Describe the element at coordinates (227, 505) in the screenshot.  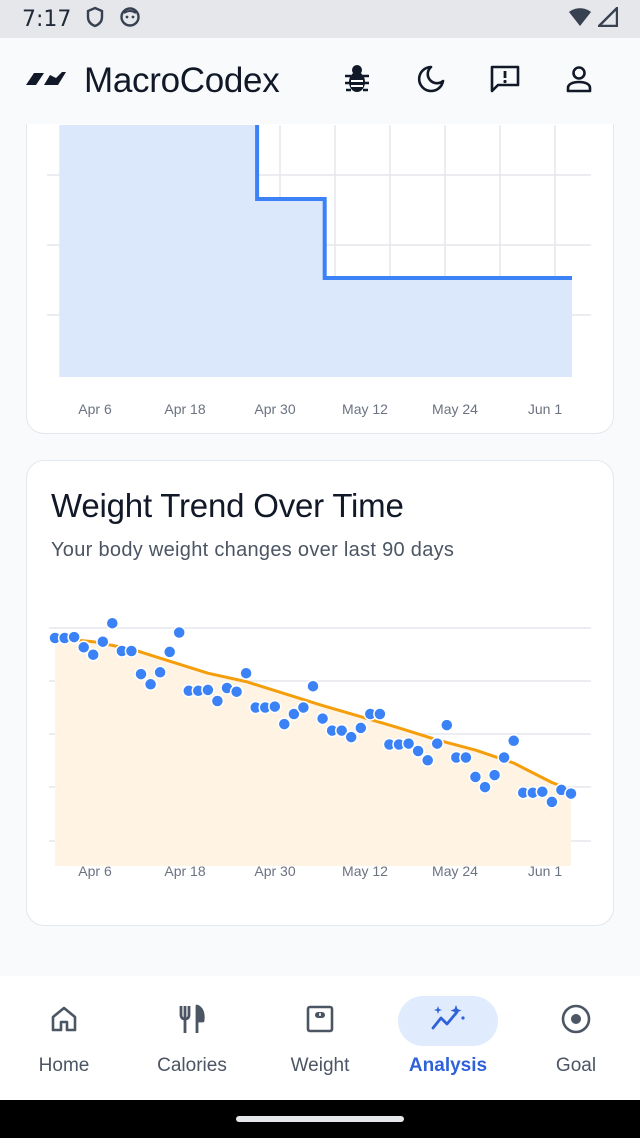
I see `card-title: Weight Trend Over Time` at that location.